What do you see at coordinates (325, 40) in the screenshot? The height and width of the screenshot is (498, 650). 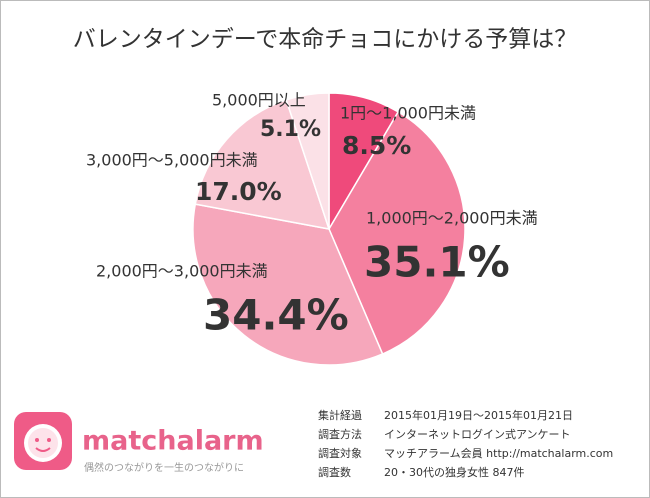 I see `chart-title: バレンタインデーで本命チョコにかける予算は？` at bounding box center [325, 40].